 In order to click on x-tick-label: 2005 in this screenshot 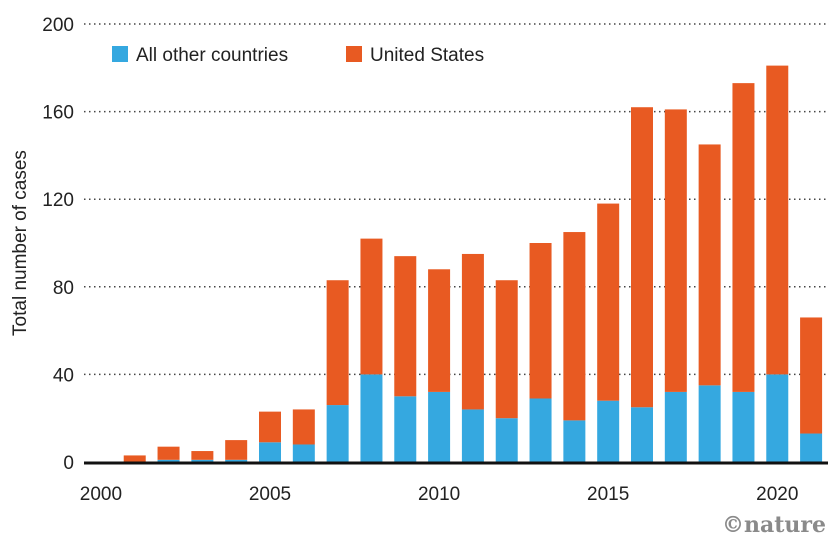, I will do `click(270, 494)`.